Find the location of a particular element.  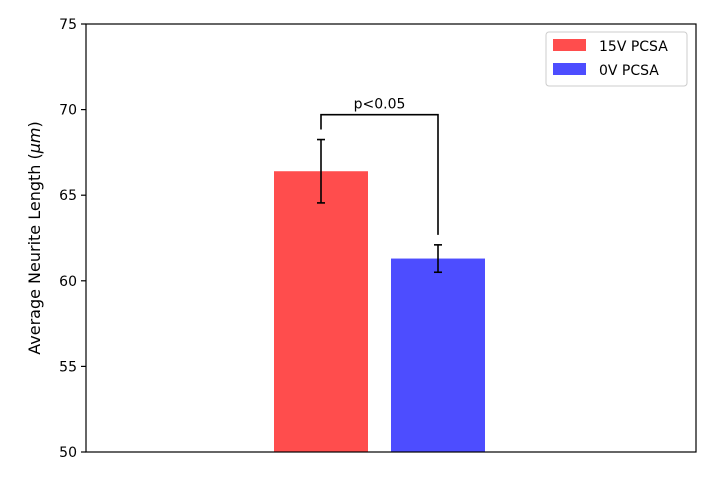

y-axis-label: Average Neurite Length (μm) is located at coordinates (34, 238).